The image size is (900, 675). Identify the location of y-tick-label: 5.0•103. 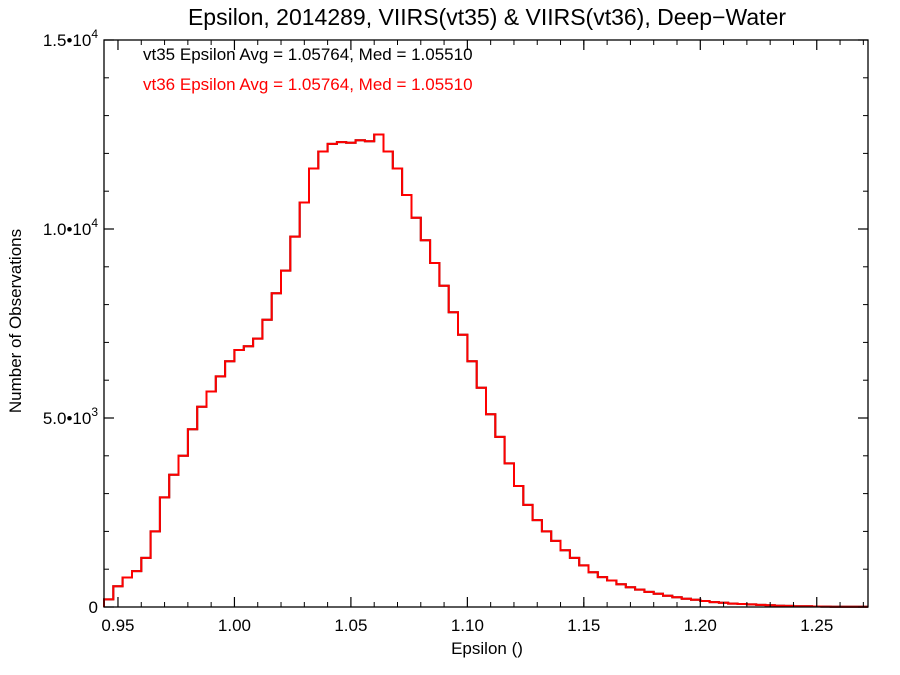
(71, 416).